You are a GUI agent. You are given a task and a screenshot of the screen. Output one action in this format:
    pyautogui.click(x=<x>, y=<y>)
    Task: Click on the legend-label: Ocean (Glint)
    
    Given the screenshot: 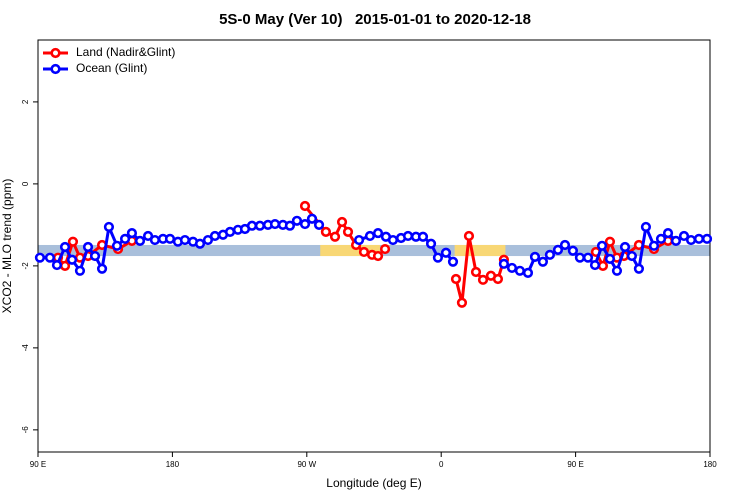 What is the action you would take?
    pyautogui.click(x=111, y=68)
    